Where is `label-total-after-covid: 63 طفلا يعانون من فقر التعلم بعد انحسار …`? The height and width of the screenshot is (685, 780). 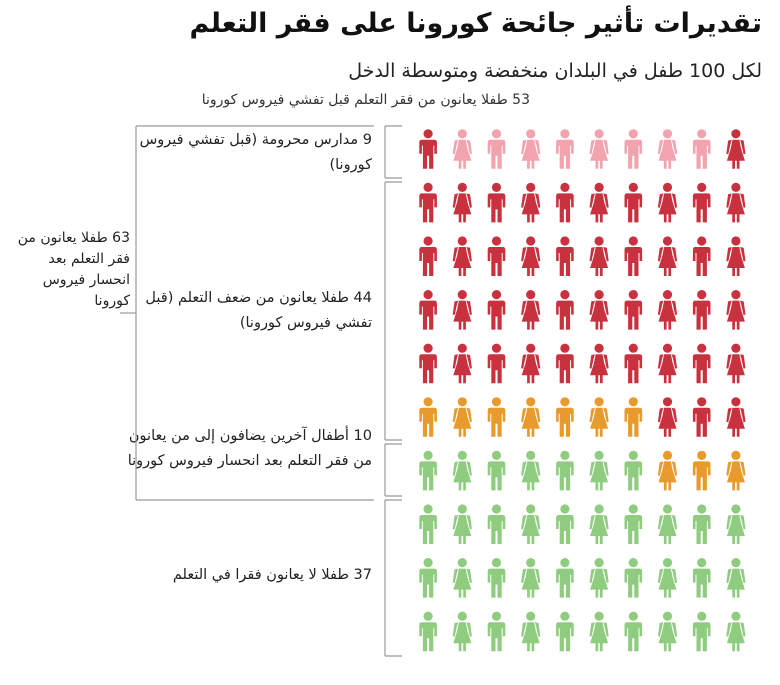 label-total-after-covid: 63 طفلا يعانون من فقر التعلم بعد انحسار … is located at coordinates (73, 269).